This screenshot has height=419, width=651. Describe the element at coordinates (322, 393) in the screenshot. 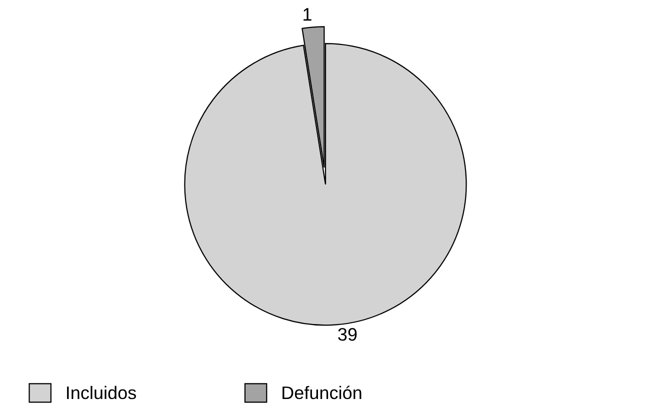

I see `legend-label: Defunción` at that location.